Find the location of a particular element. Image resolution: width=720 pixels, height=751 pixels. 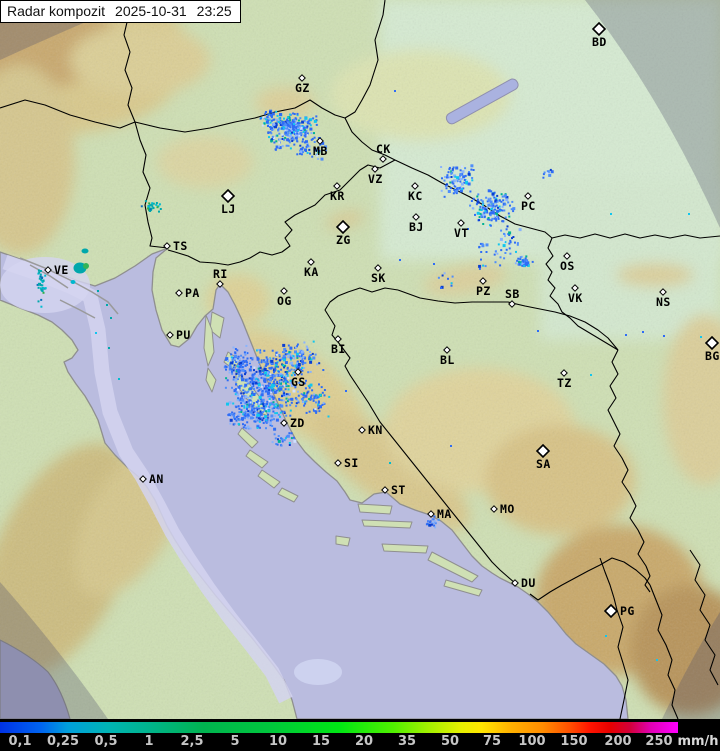

station-label: TS is located at coordinates (180, 246).